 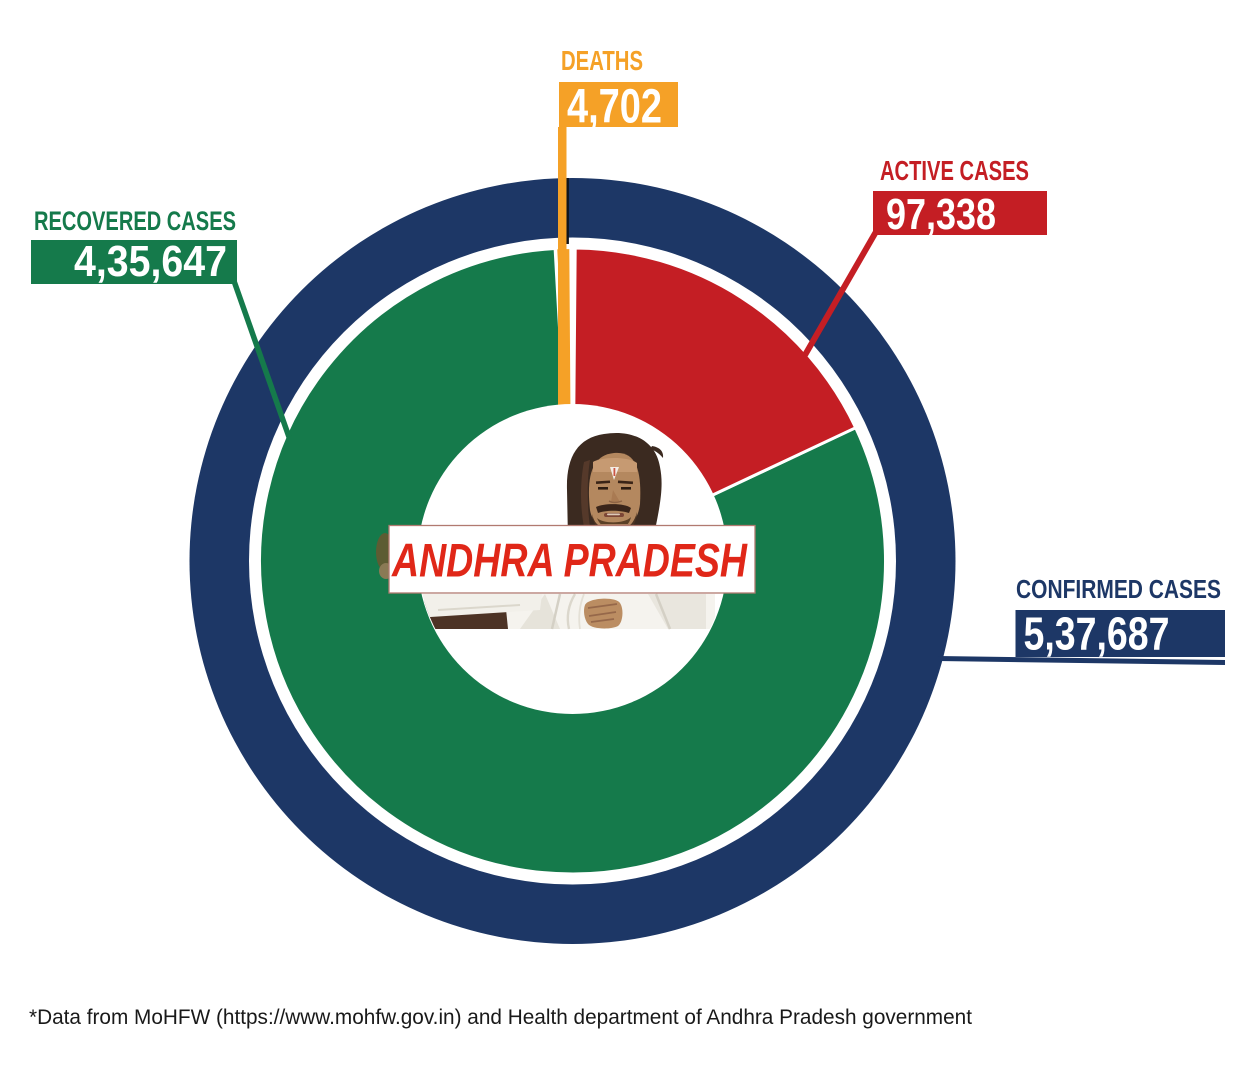 I want to click on svg-text: 4,702, so click(x=614, y=107).